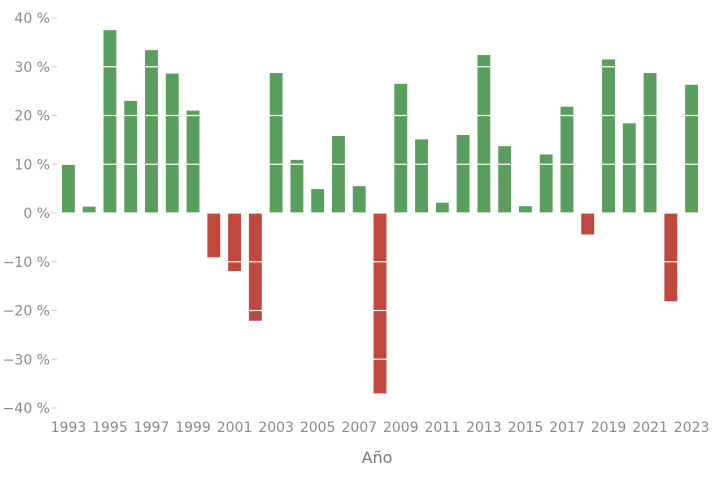 This screenshot has height=477, width=723. Describe the element at coordinates (650, 428) in the screenshot. I see `x-tick-label: 2021` at that location.